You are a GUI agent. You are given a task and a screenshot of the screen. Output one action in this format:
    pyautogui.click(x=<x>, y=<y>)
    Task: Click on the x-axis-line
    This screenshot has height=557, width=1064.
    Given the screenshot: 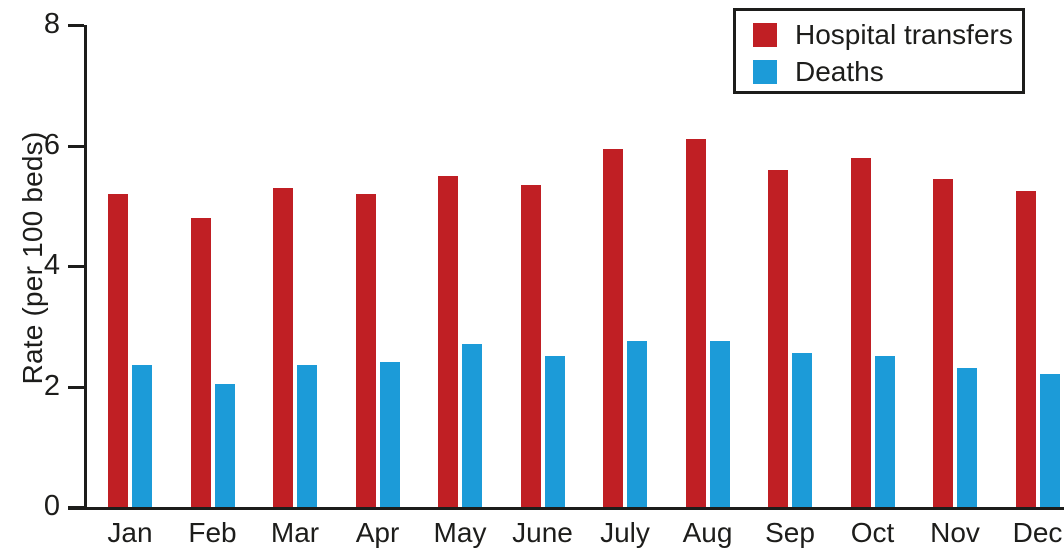 What is the action you would take?
    pyautogui.click(x=566, y=508)
    